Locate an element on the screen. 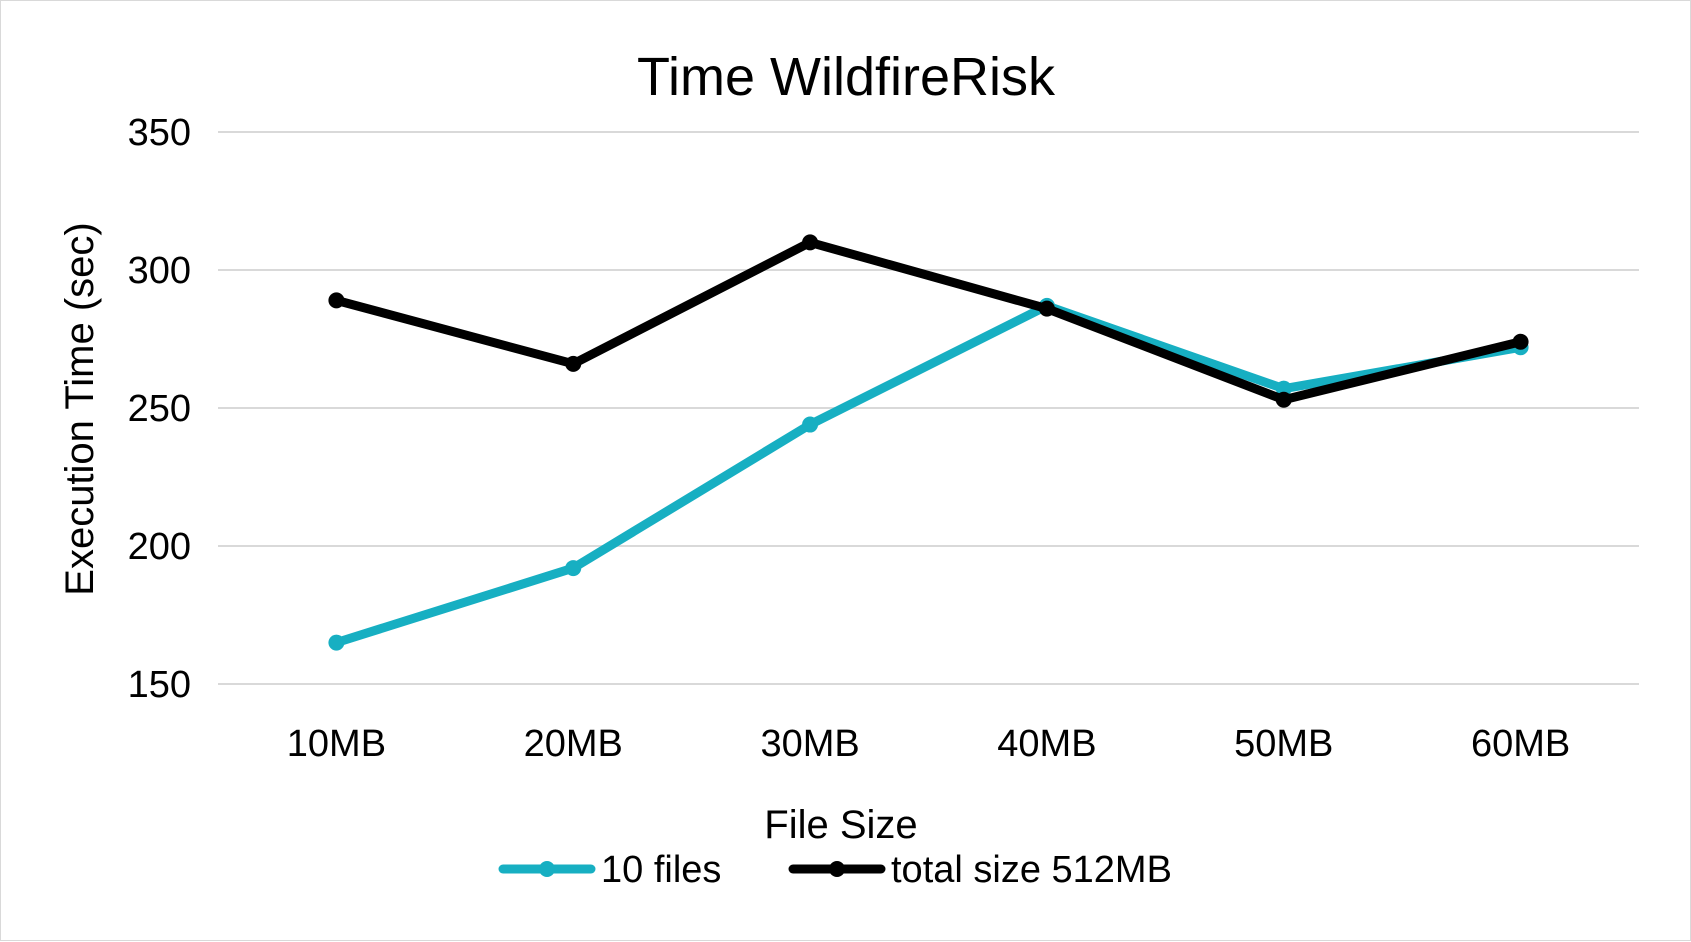  series-line is located at coordinates (928, 321).